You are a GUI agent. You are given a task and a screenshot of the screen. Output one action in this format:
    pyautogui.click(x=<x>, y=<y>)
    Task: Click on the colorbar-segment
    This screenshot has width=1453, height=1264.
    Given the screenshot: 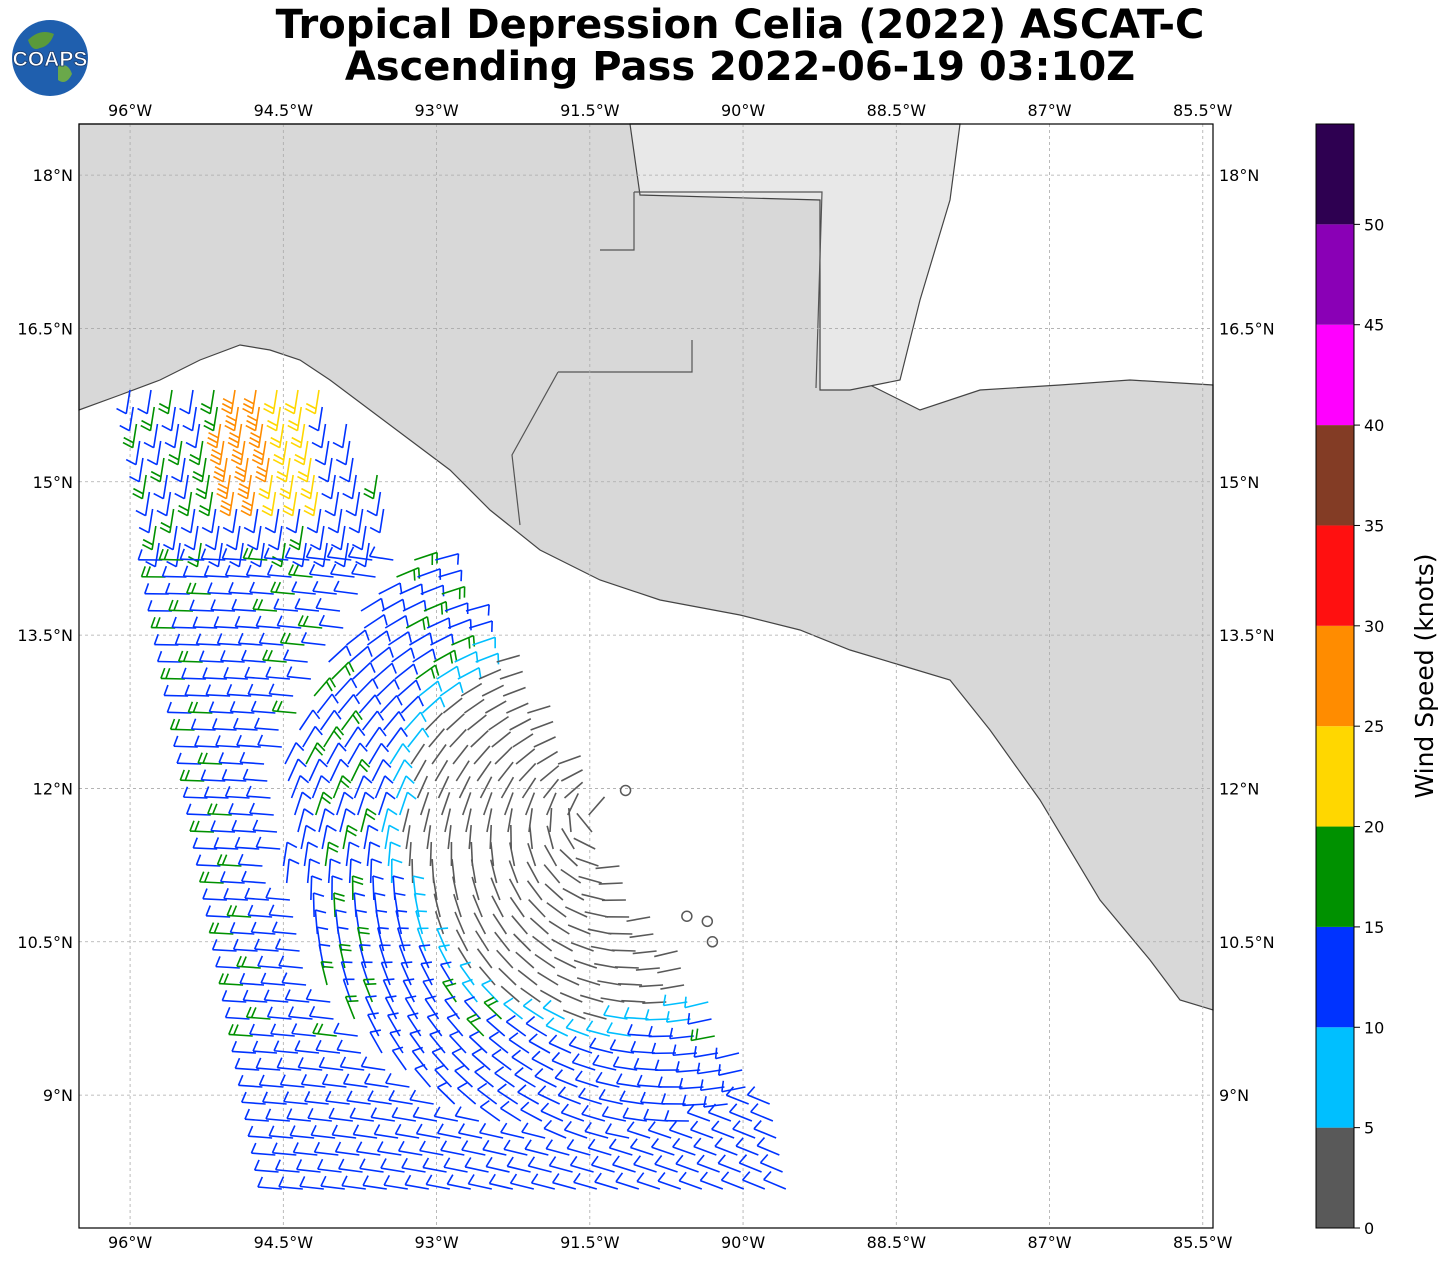 What is the action you would take?
    pyautogui.click(x=1335, y=676)
    